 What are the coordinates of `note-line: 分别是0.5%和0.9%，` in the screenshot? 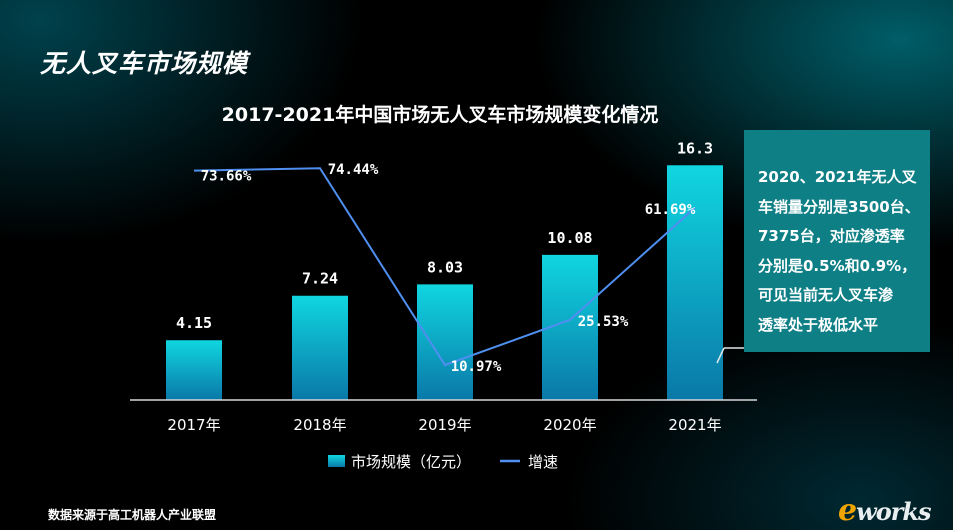 It's located at (837, 265).